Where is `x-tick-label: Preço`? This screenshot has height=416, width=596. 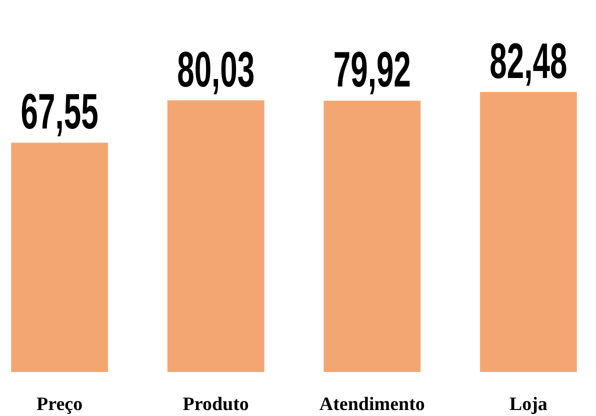
x-tick-label: Preço is located at coordinates (59, 404).